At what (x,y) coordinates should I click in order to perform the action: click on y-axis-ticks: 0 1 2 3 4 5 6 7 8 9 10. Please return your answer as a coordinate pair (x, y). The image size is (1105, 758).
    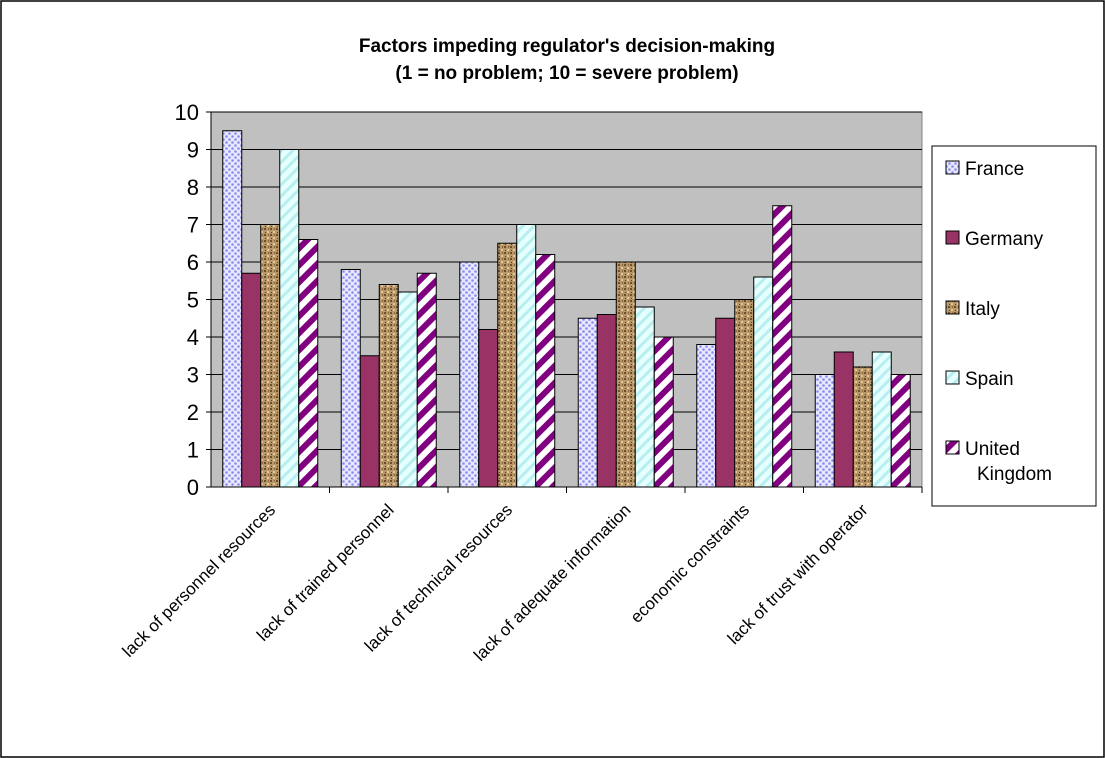
    Looking at the image, I should click on (193, 300).